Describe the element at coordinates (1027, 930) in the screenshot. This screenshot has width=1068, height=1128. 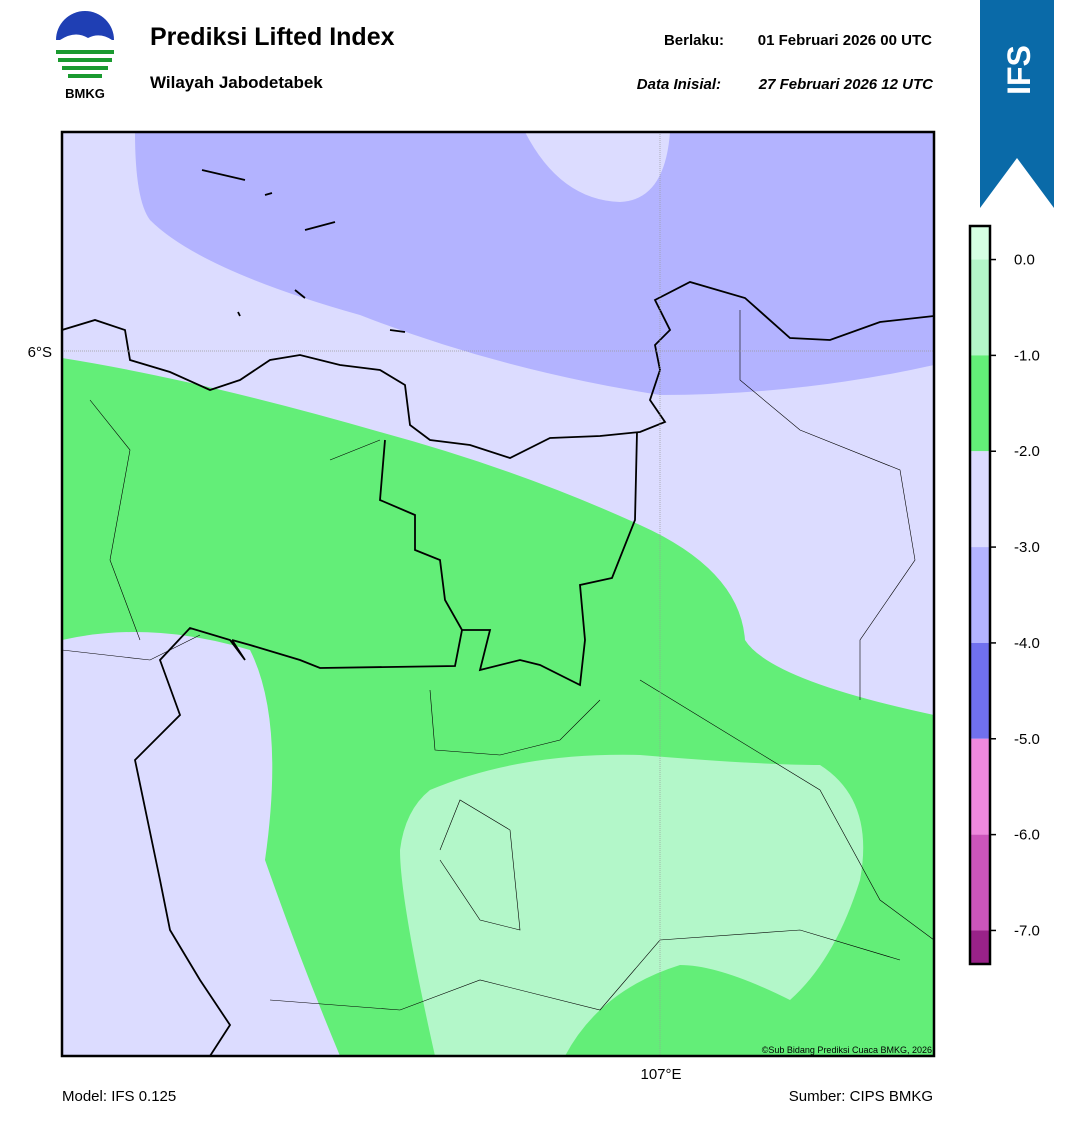
I see `colorbar-tick-label: -7.0` at that location.